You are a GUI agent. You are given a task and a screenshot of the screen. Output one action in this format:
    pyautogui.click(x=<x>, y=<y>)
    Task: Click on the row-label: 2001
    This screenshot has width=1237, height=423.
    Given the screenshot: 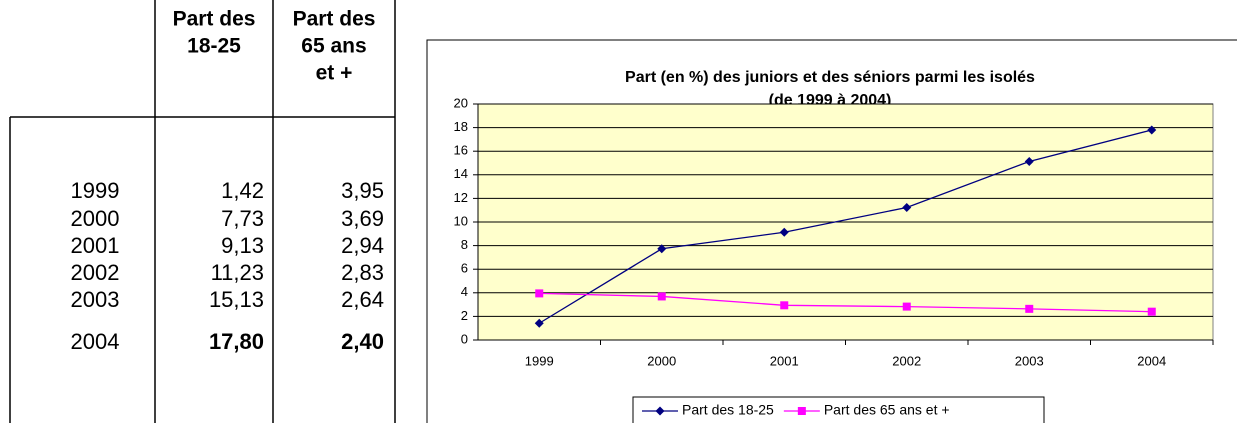 What is the action you would take?
    pyautogui.click(x=95, y=245)
    